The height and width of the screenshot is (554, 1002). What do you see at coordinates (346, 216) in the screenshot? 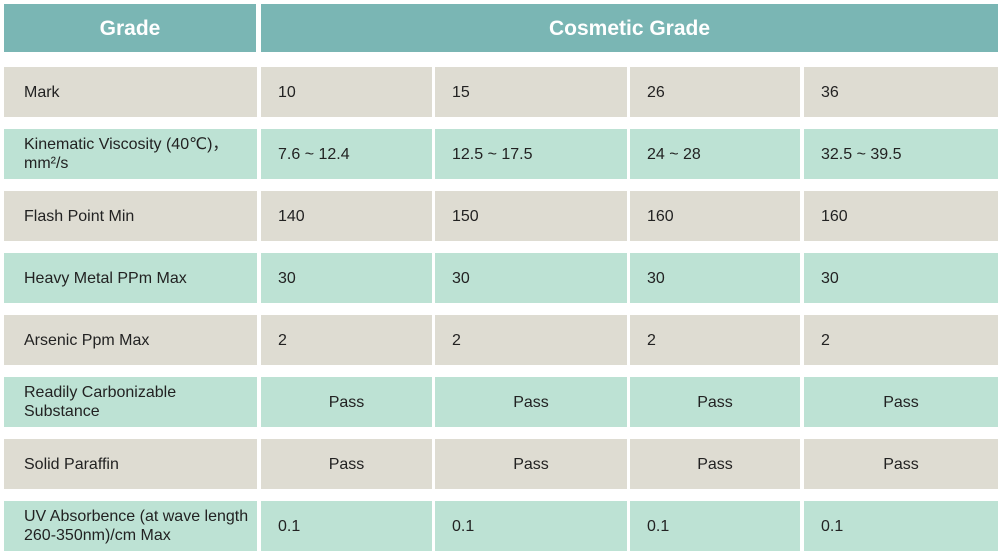
I see `row-value-1: 140` at bounding box center [346, 216].